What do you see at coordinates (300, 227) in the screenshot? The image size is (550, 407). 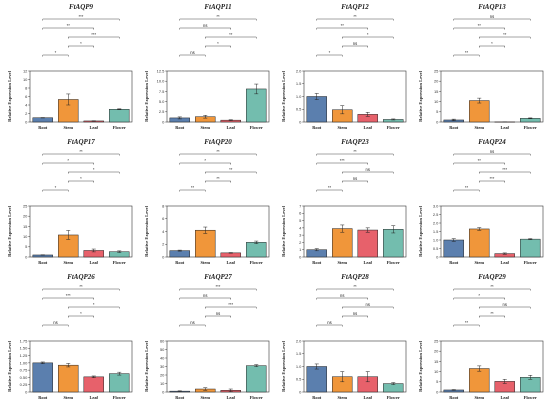 I see `y-tick-label: 4` at bounding box center [300, 227].